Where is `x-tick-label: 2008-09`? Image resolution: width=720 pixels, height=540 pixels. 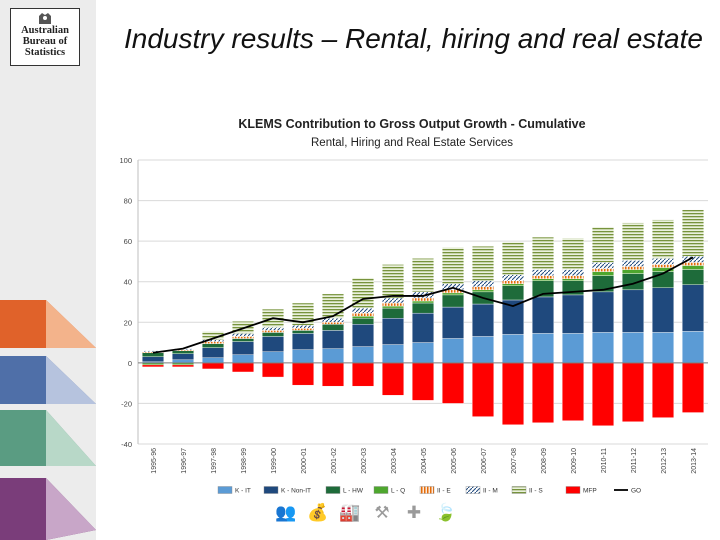
x-tick-label: 2008-09 is located at coordinates (544, 461).